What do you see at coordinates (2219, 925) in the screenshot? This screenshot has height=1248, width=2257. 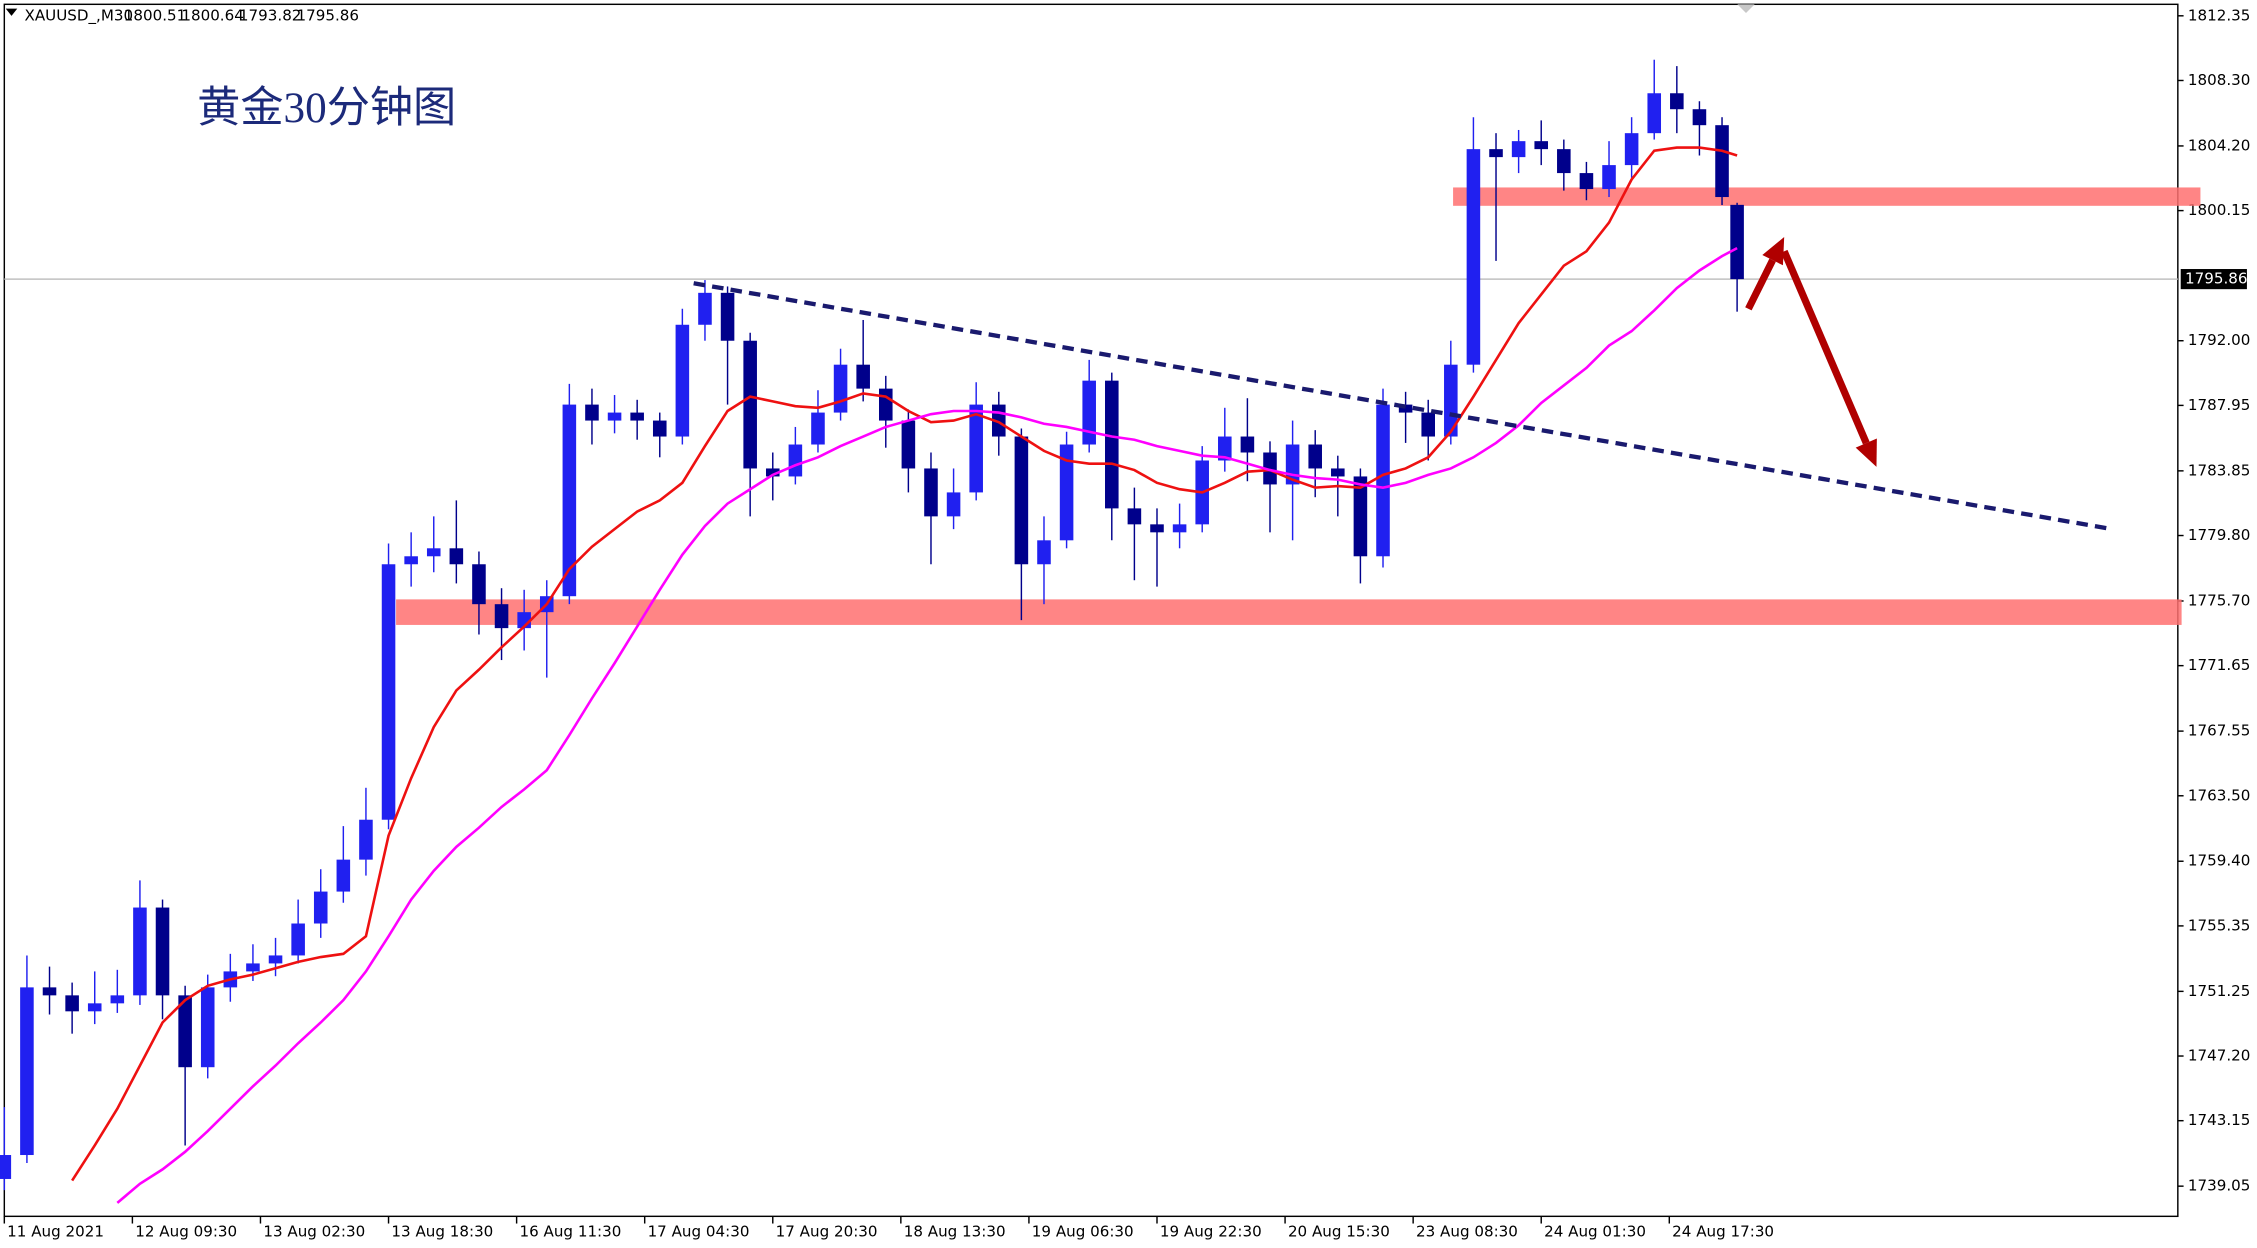 I see `y-tick-label: 1755.35` at bounding box center [2219, 925].